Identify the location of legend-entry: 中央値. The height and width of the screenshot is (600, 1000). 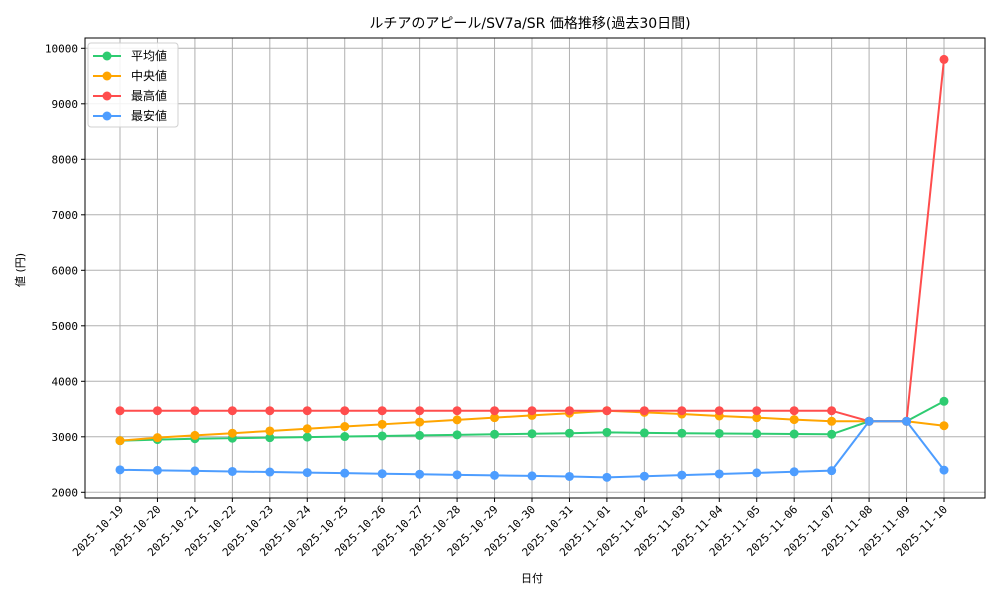
(149, 75).